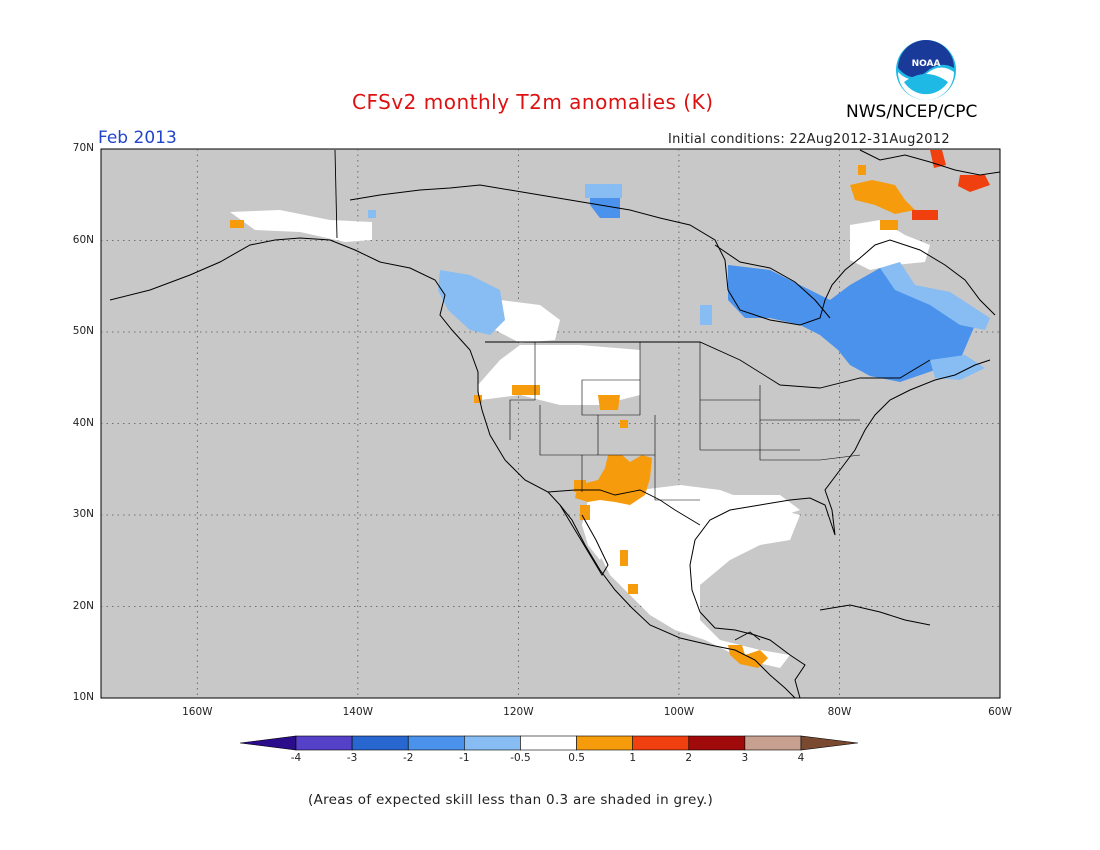 The height and width of the screenshot is (850, 1100). Describe the element at coordinates (624, 507) in the screenshot. I see `us-mexico-border` at that location.